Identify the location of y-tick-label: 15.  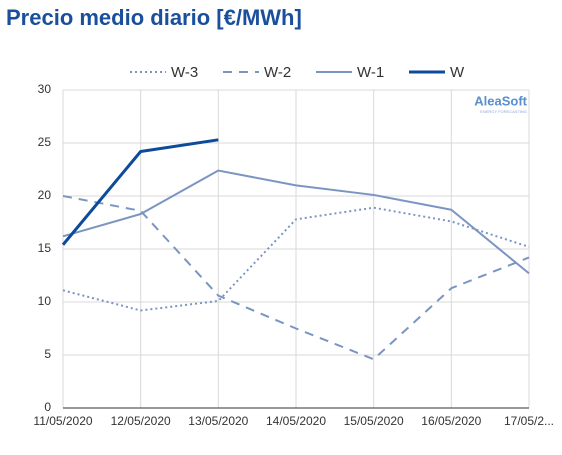
(45, 248).